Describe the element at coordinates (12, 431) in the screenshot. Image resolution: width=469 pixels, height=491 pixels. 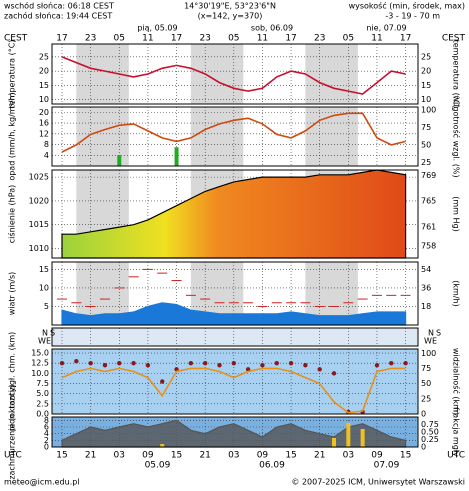
I see `y-axis-label: zachmurzenie (oktanty)` at that location.